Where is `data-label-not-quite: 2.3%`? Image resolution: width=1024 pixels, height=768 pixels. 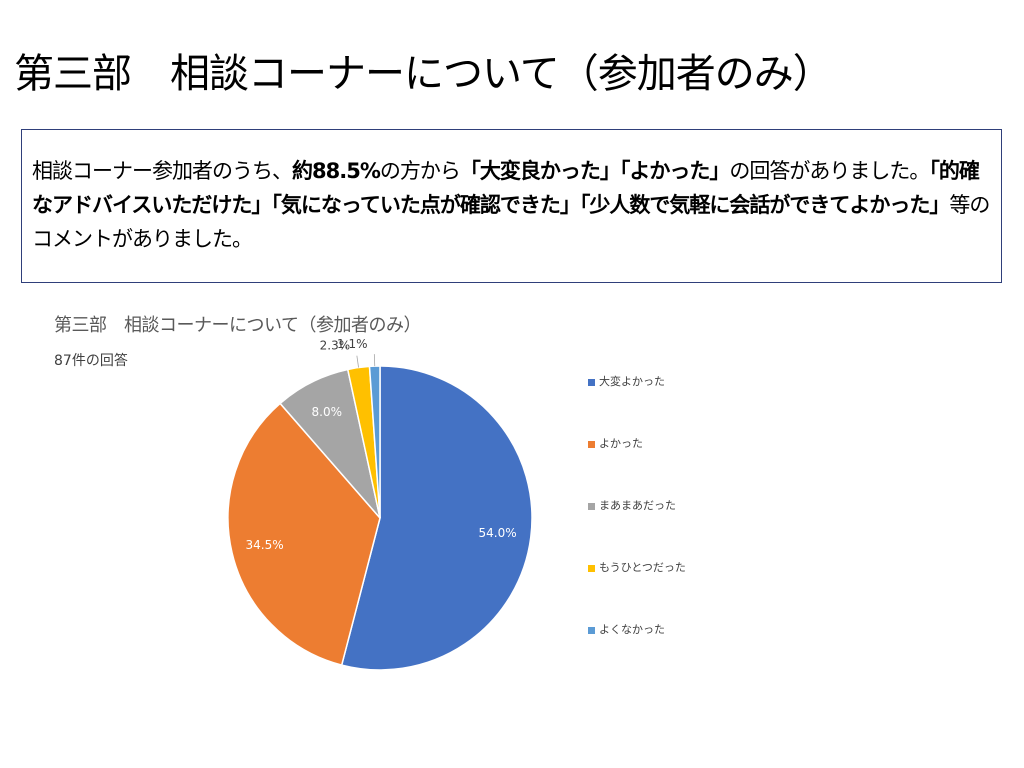
data-label-not-quite: 2.3% is located at coordinates (335, 346).